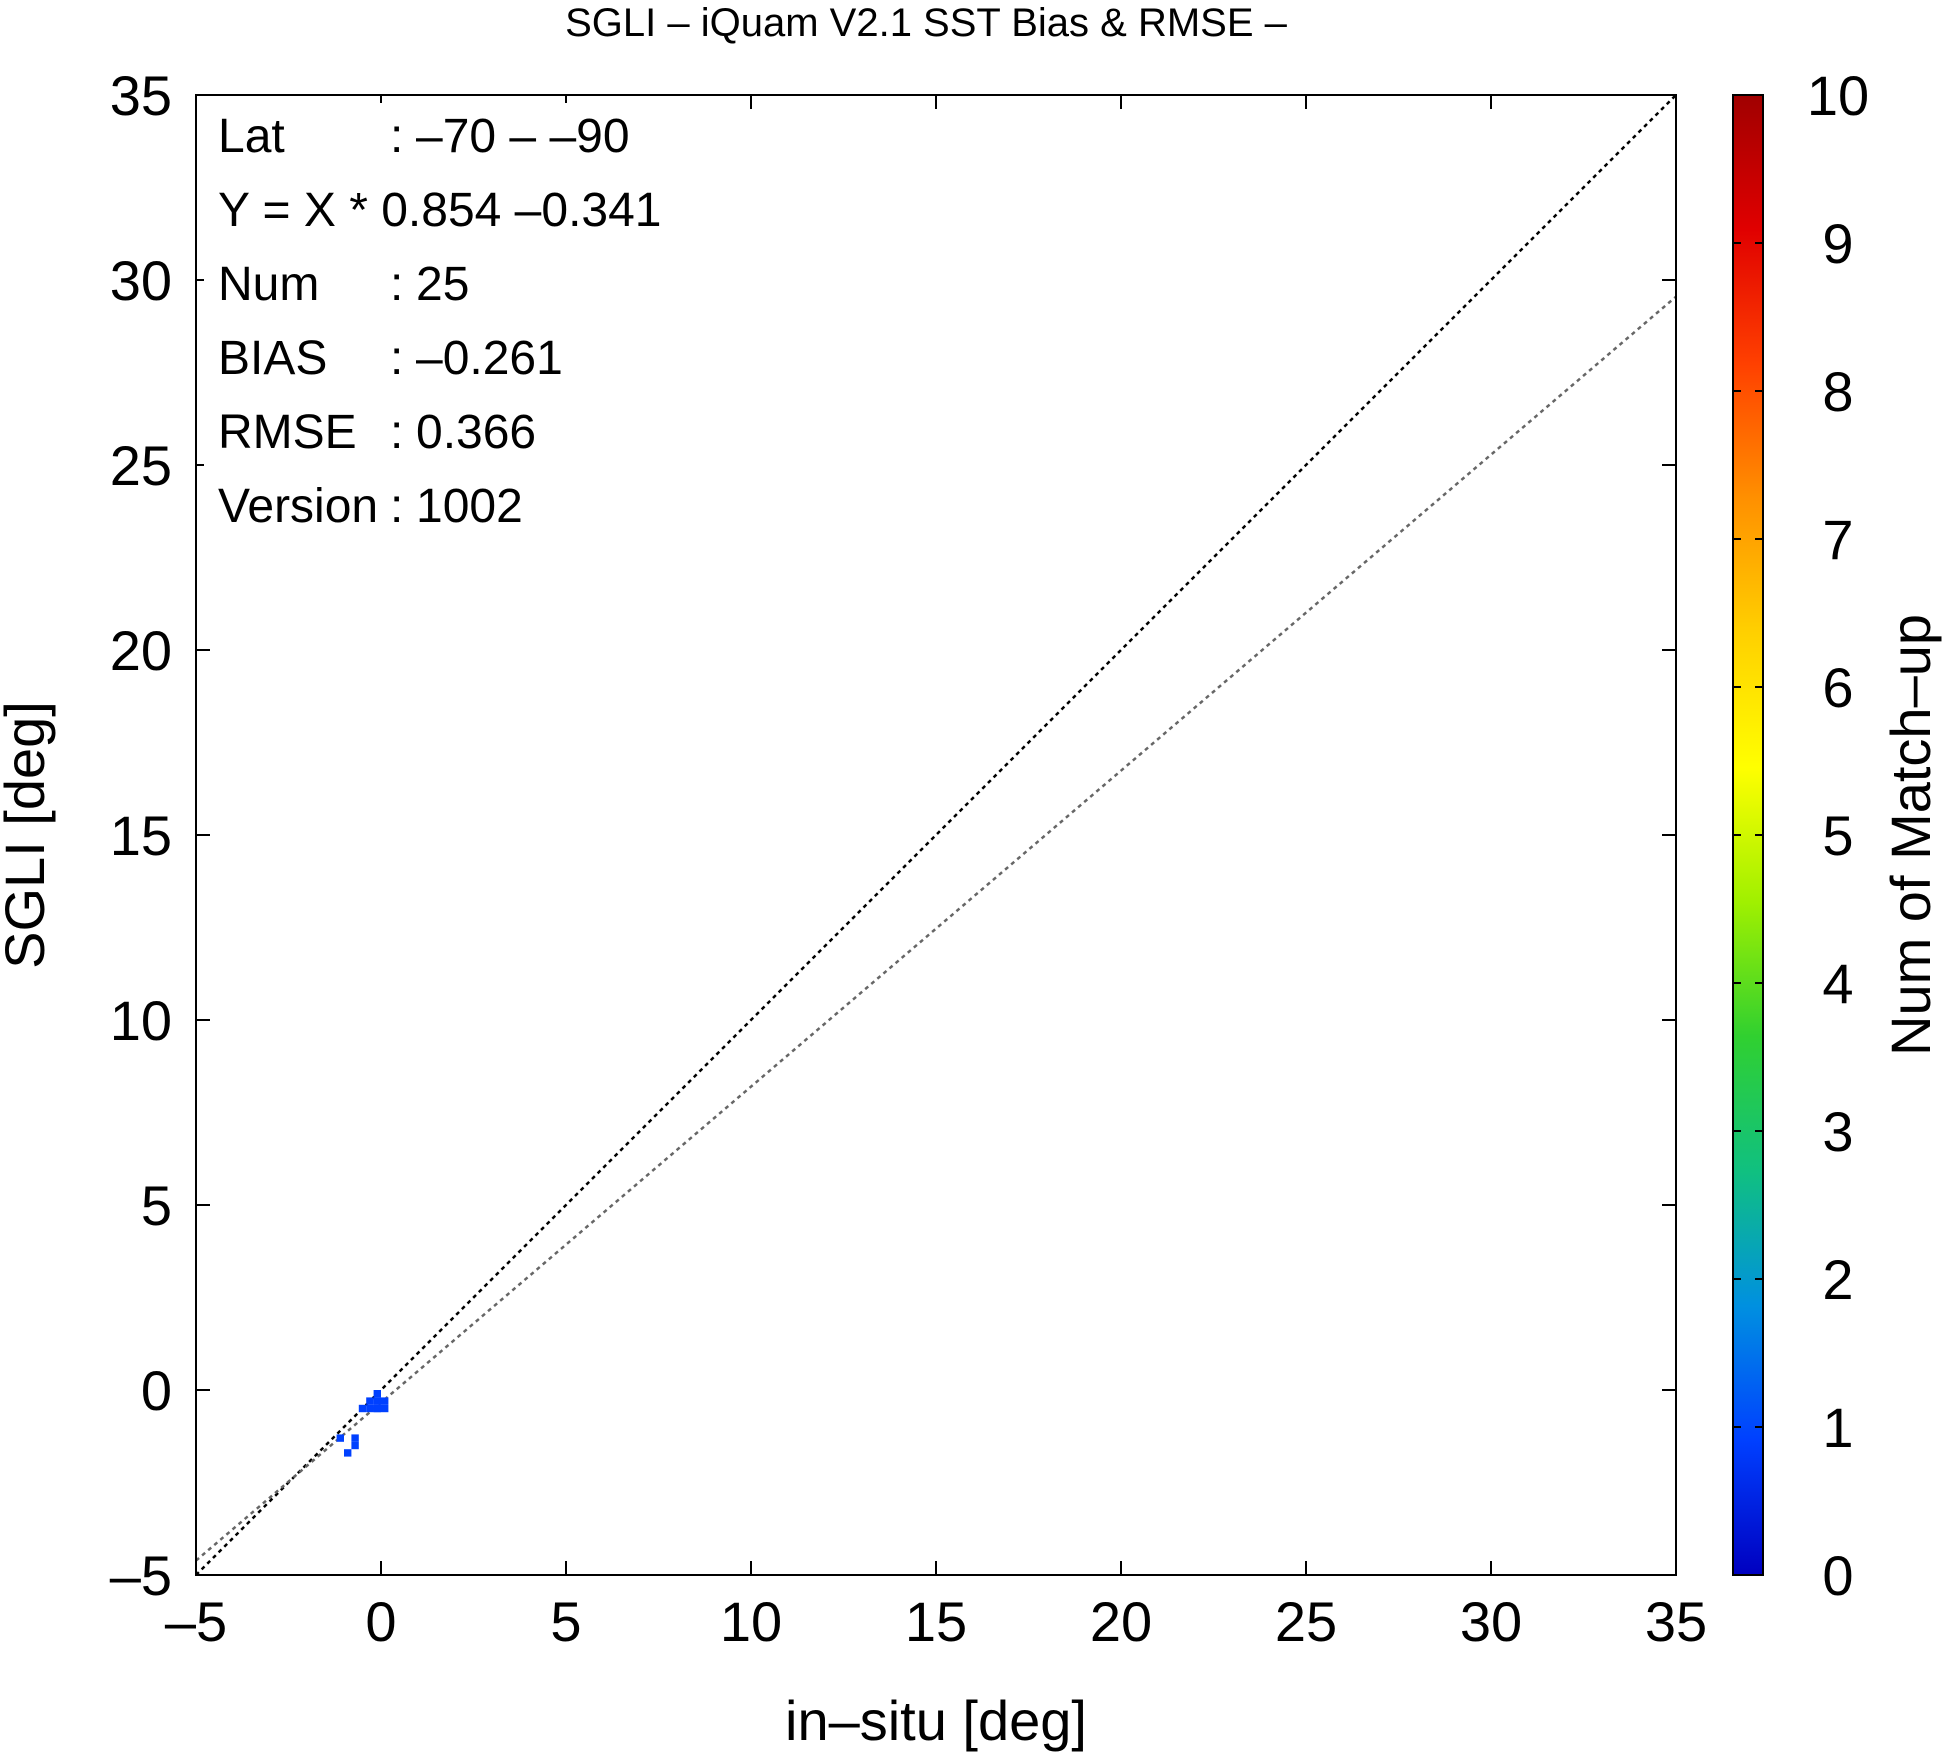 The width and height of the screenshot is (1945, 1755). What do you see at coordinates (1121, 1621) in the screenshot?
I see `x-tick-label: 20` at bounding box center [1121, 1621].